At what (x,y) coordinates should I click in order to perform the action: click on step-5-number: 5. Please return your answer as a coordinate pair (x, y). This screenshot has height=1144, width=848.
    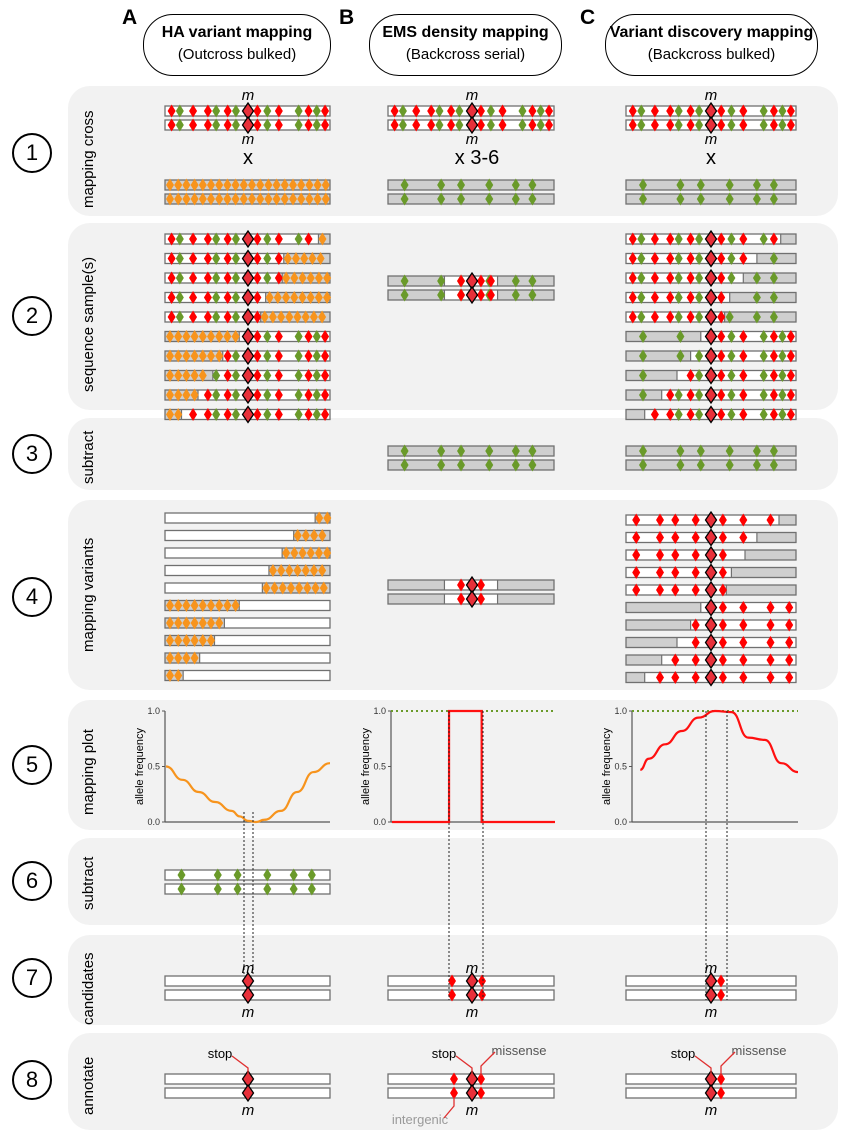
    Looking at the image, I should click on (32, 765).